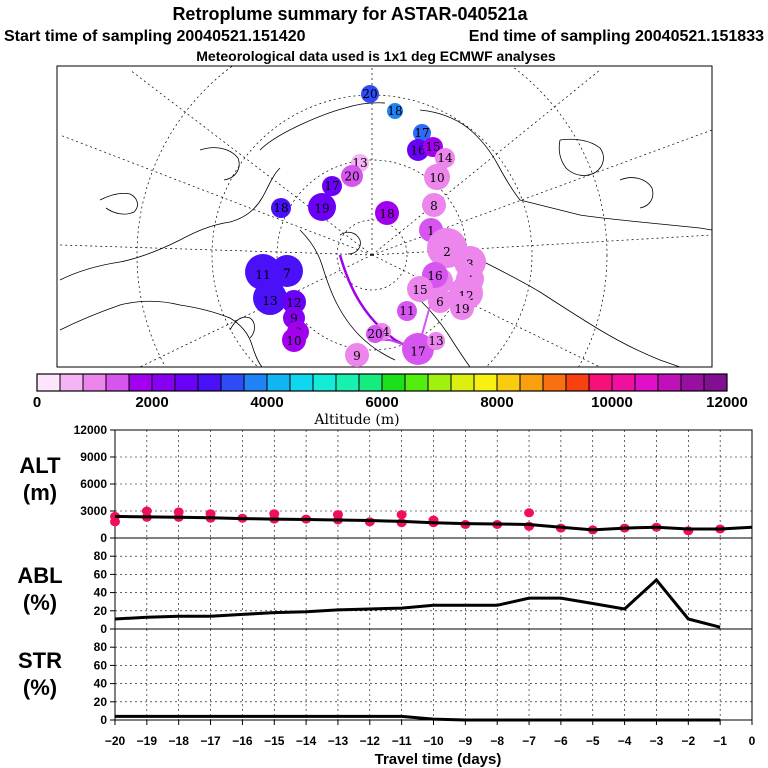 The width and height of the screenshot is (768, 768). What do you see at coordinates (374, 334) in the screenshot?
I see `plume-point-label: 20` at bounding box center [374, 334].